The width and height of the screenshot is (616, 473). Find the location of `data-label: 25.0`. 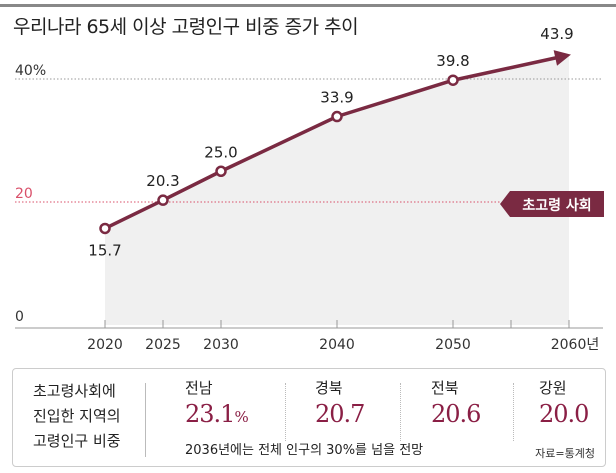

data-label: 25.0 is located at coordinates (220, 152).